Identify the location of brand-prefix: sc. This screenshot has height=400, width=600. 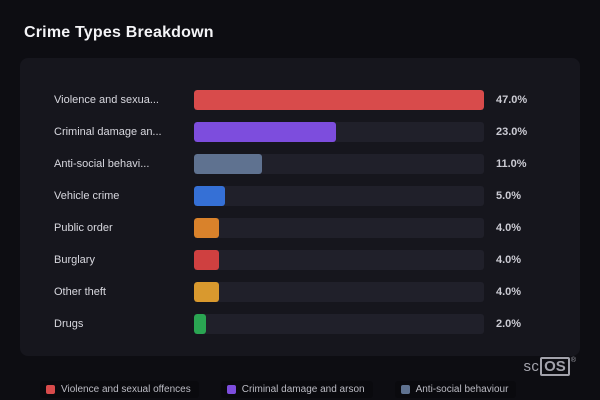
(531, 366).